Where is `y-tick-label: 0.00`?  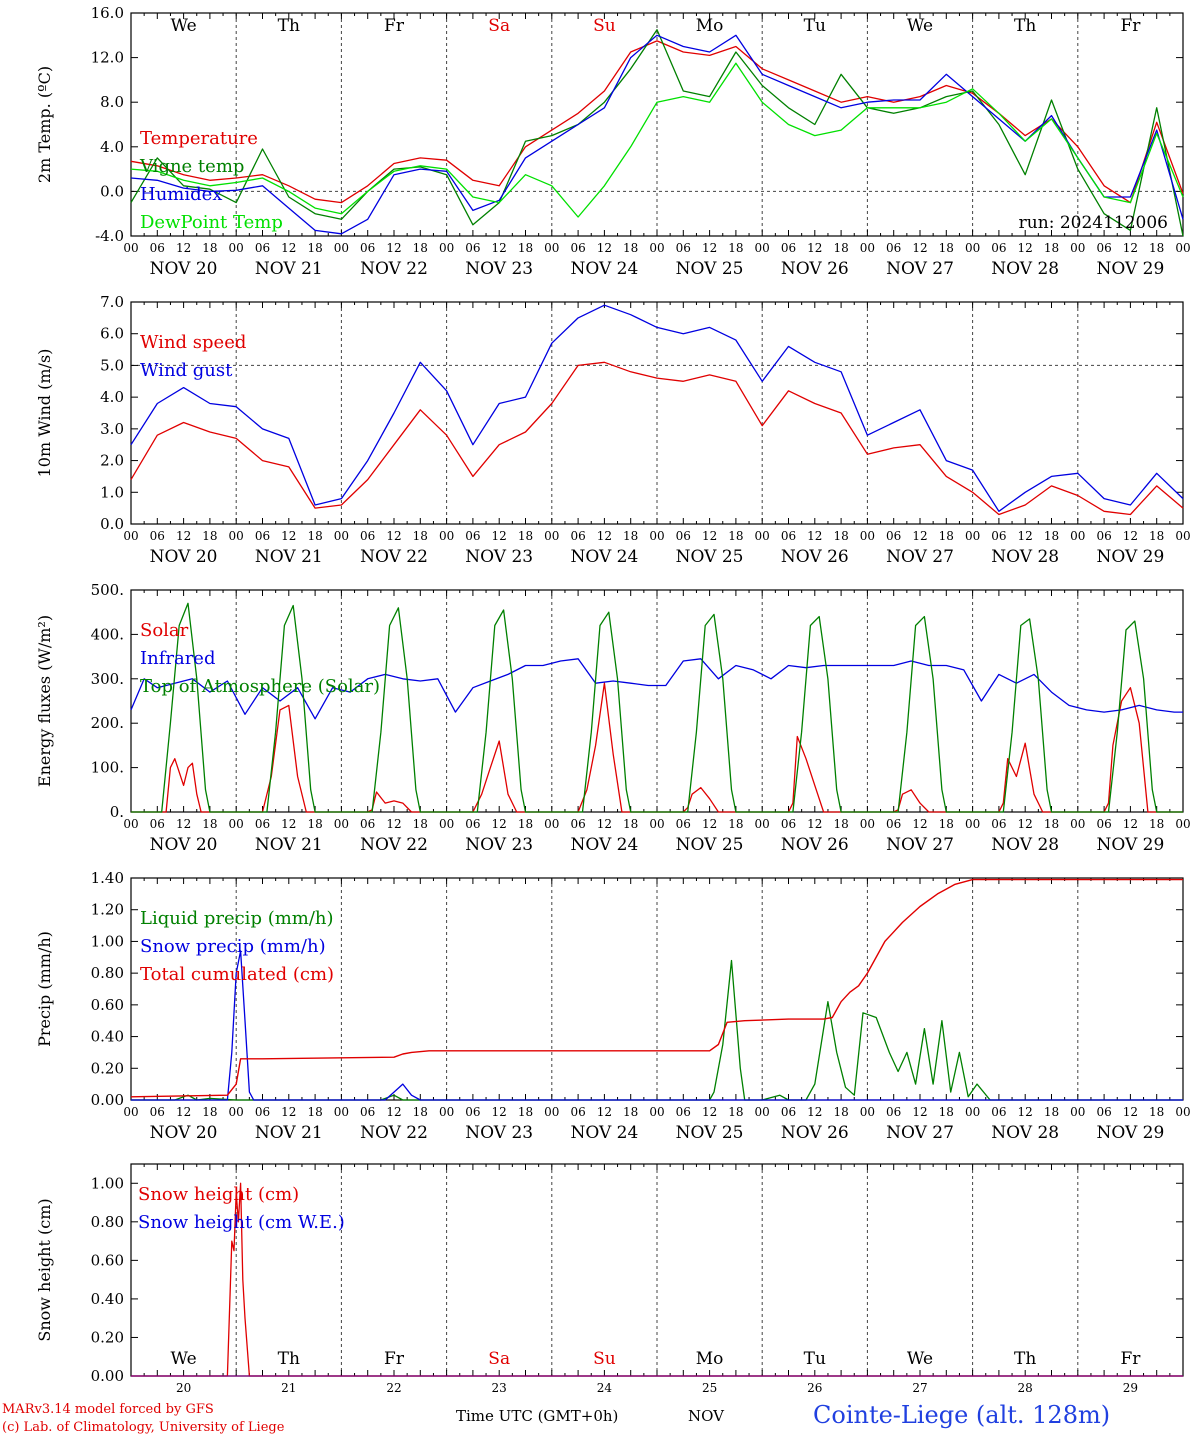 y-tick-label: 0.00 is located at coordinates (107, 1376).